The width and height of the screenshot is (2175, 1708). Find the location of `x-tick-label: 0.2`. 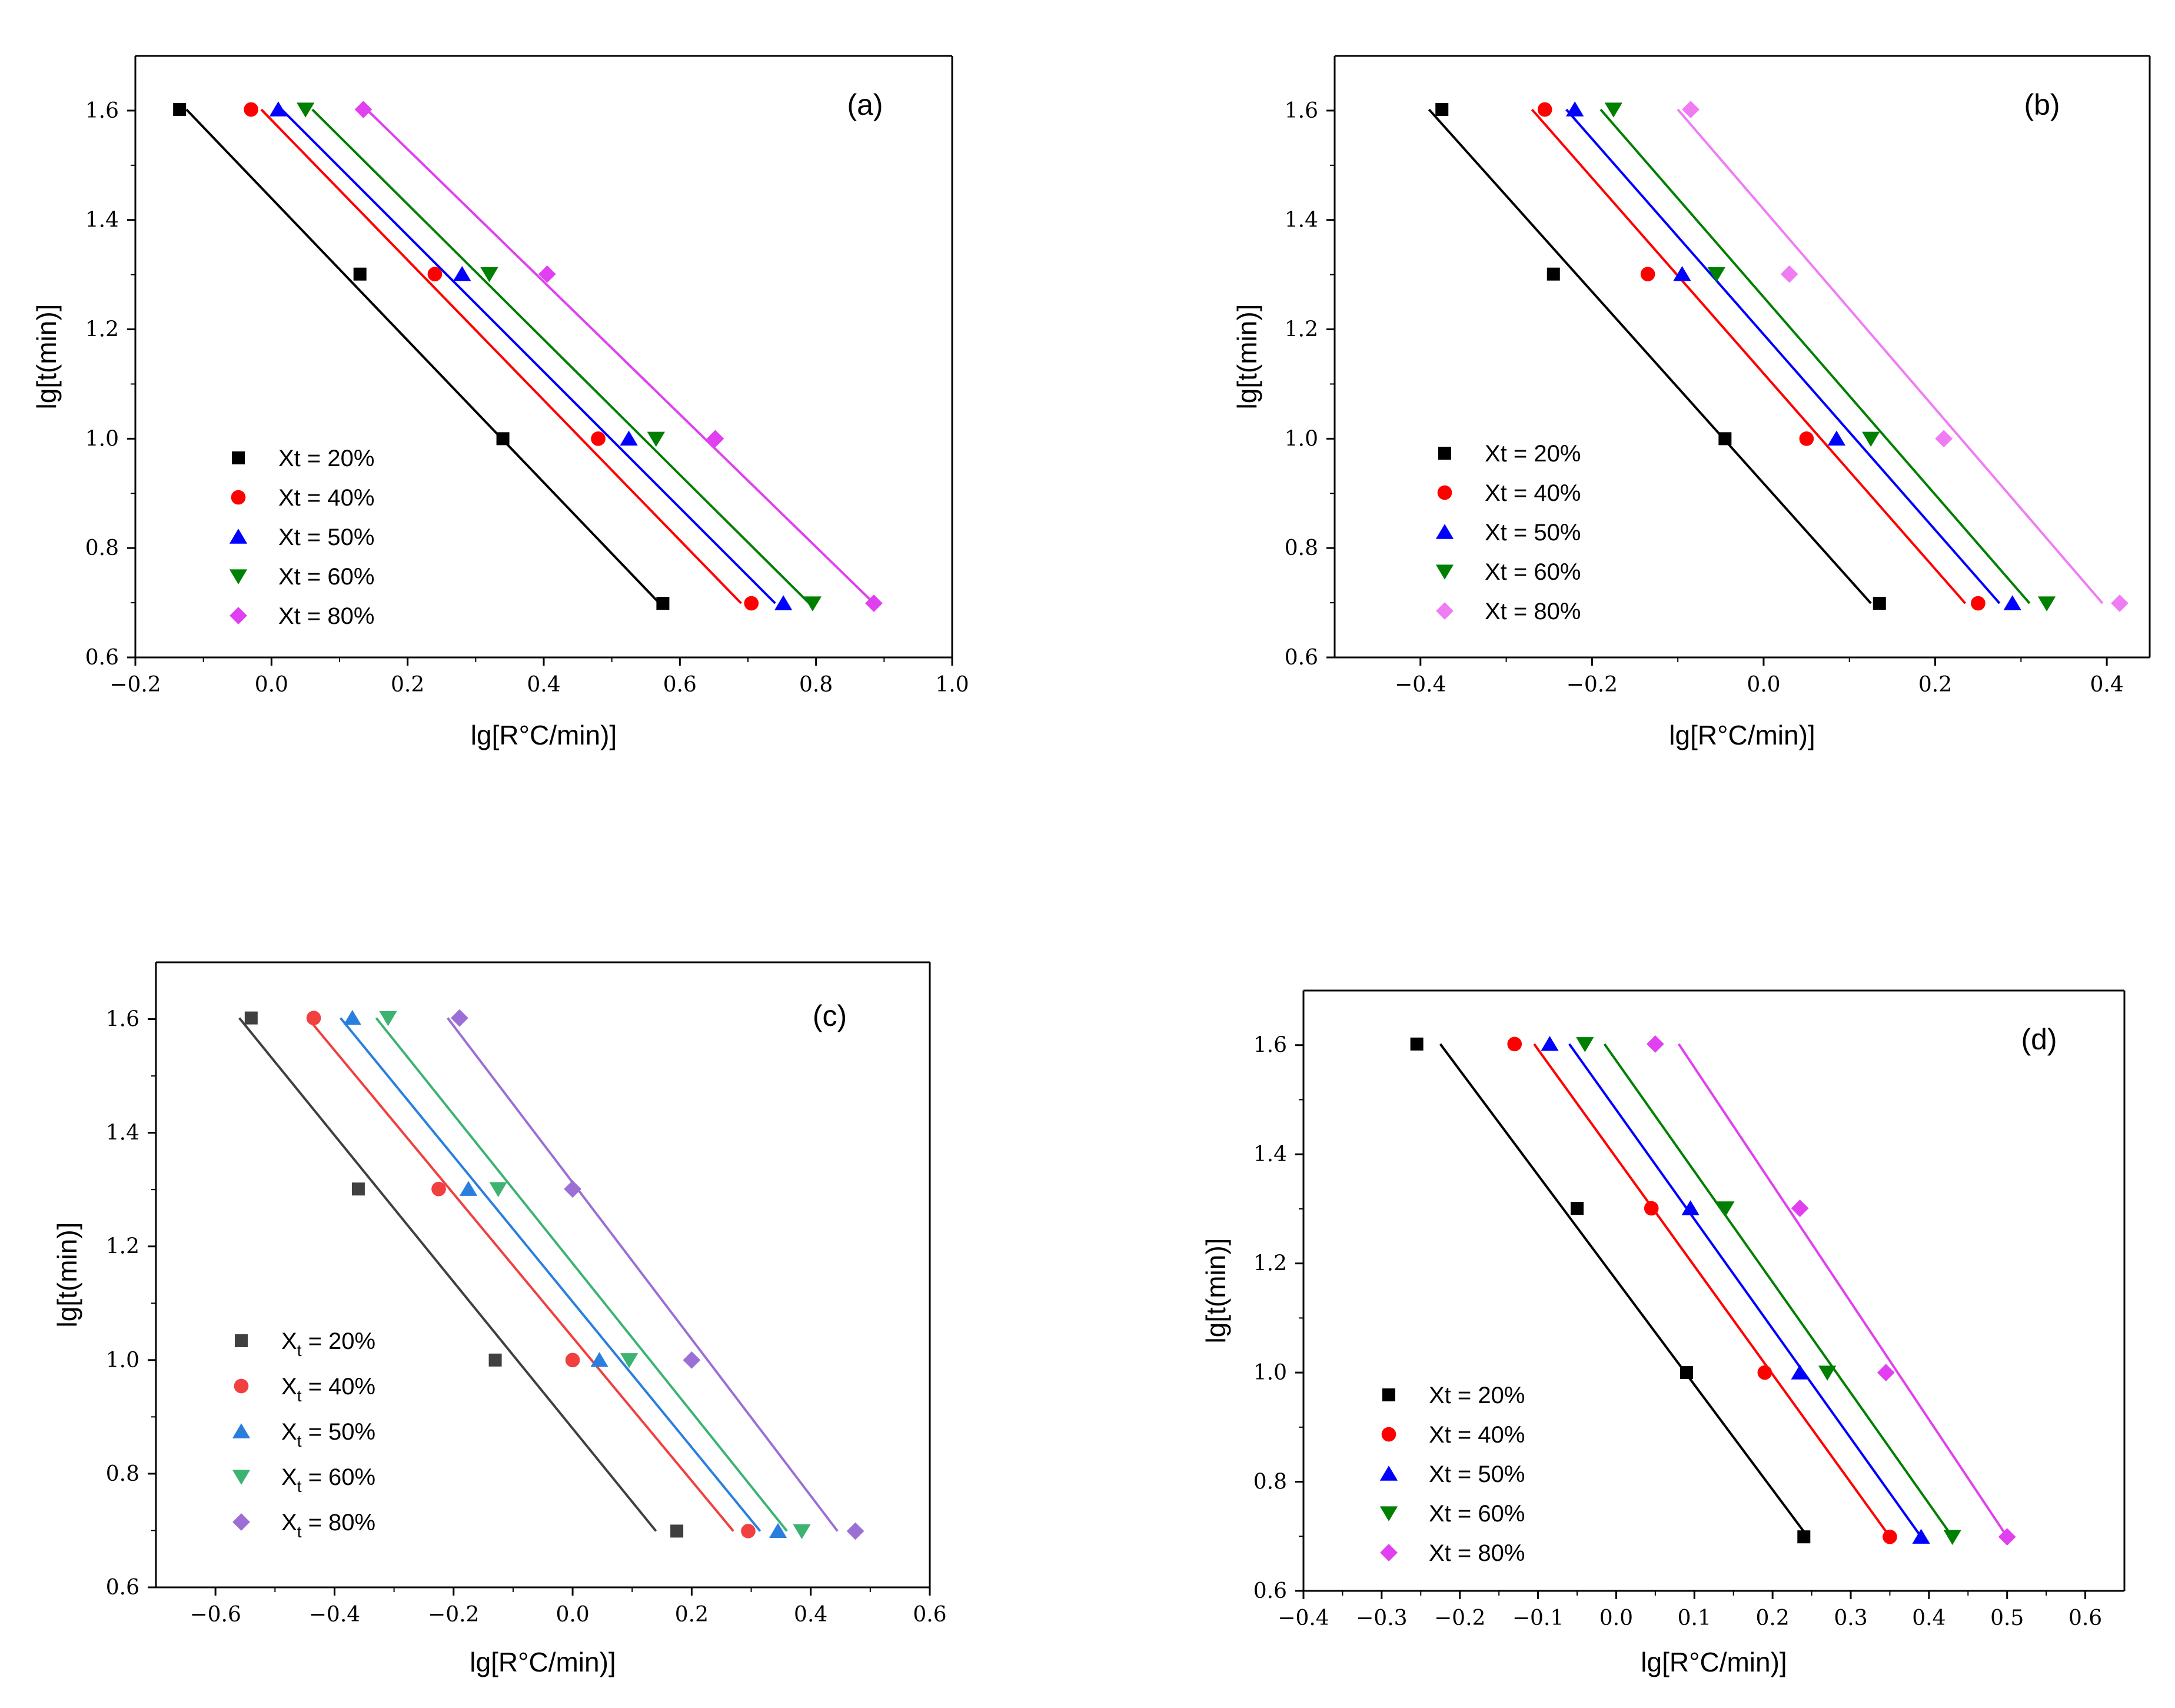

x-tick-label: 0.2 is located at coordinates (692, 1615).